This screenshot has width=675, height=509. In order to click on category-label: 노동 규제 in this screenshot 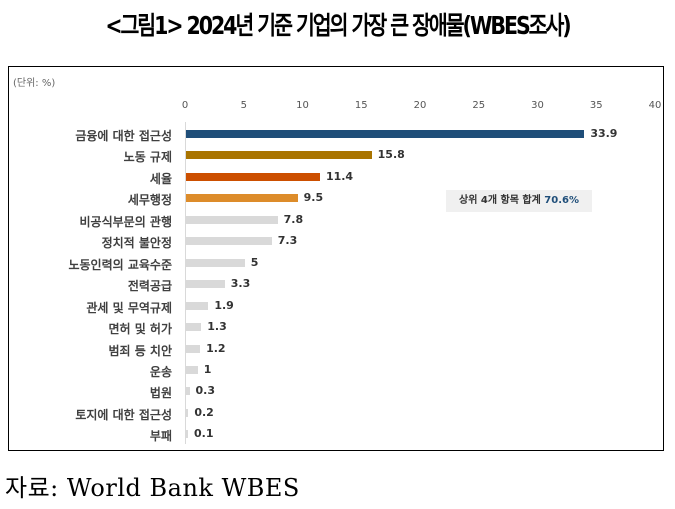, I will do `click(147, 157)`.